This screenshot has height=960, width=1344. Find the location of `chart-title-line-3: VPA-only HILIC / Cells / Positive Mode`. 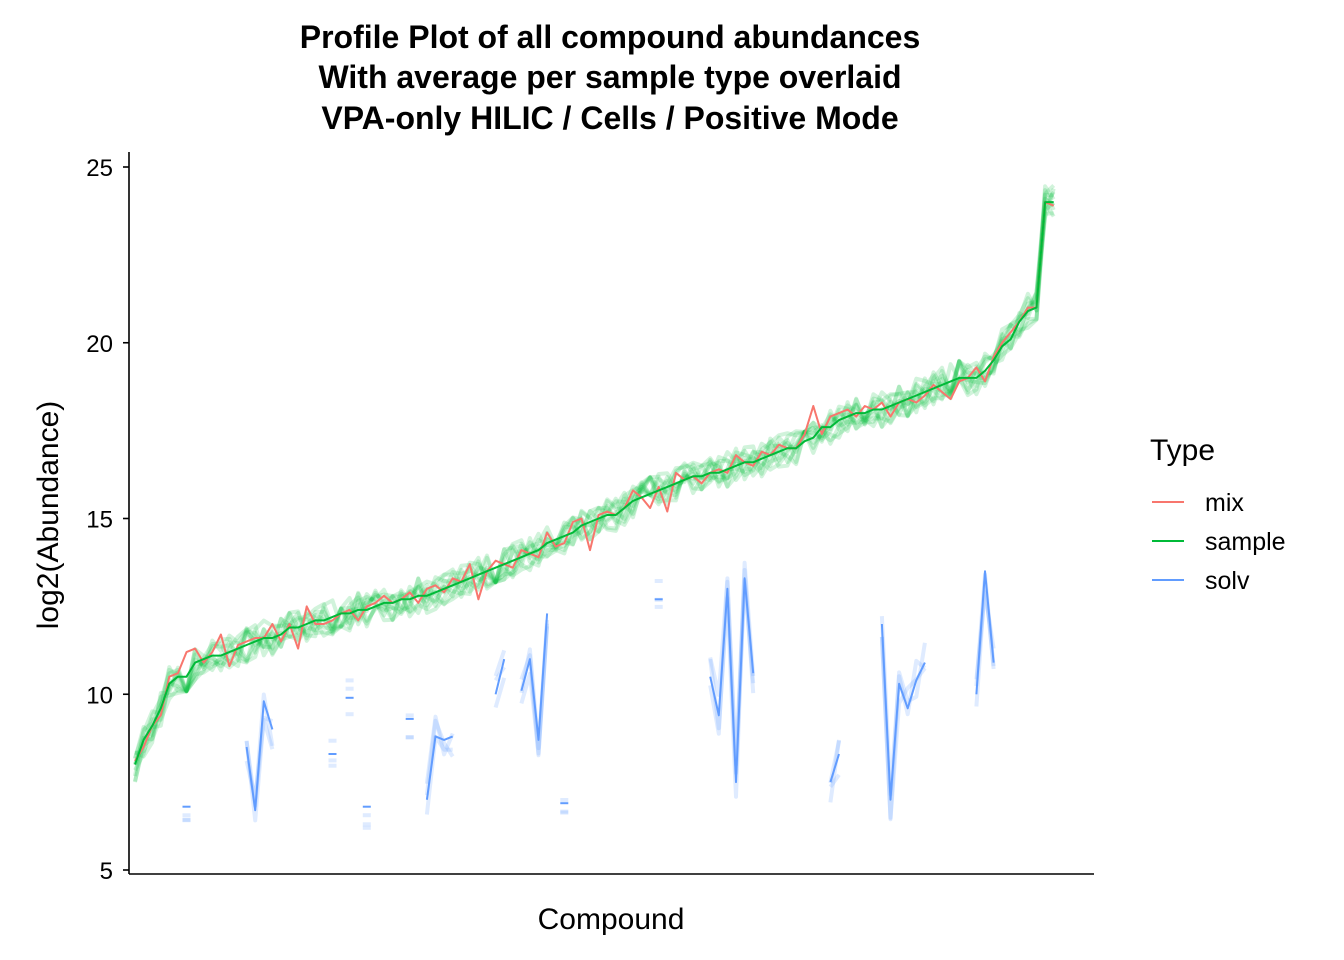

chart-title-line-3: VPA-only HILIC / Cells / Positive Mode is located at coordinates (609, 118).